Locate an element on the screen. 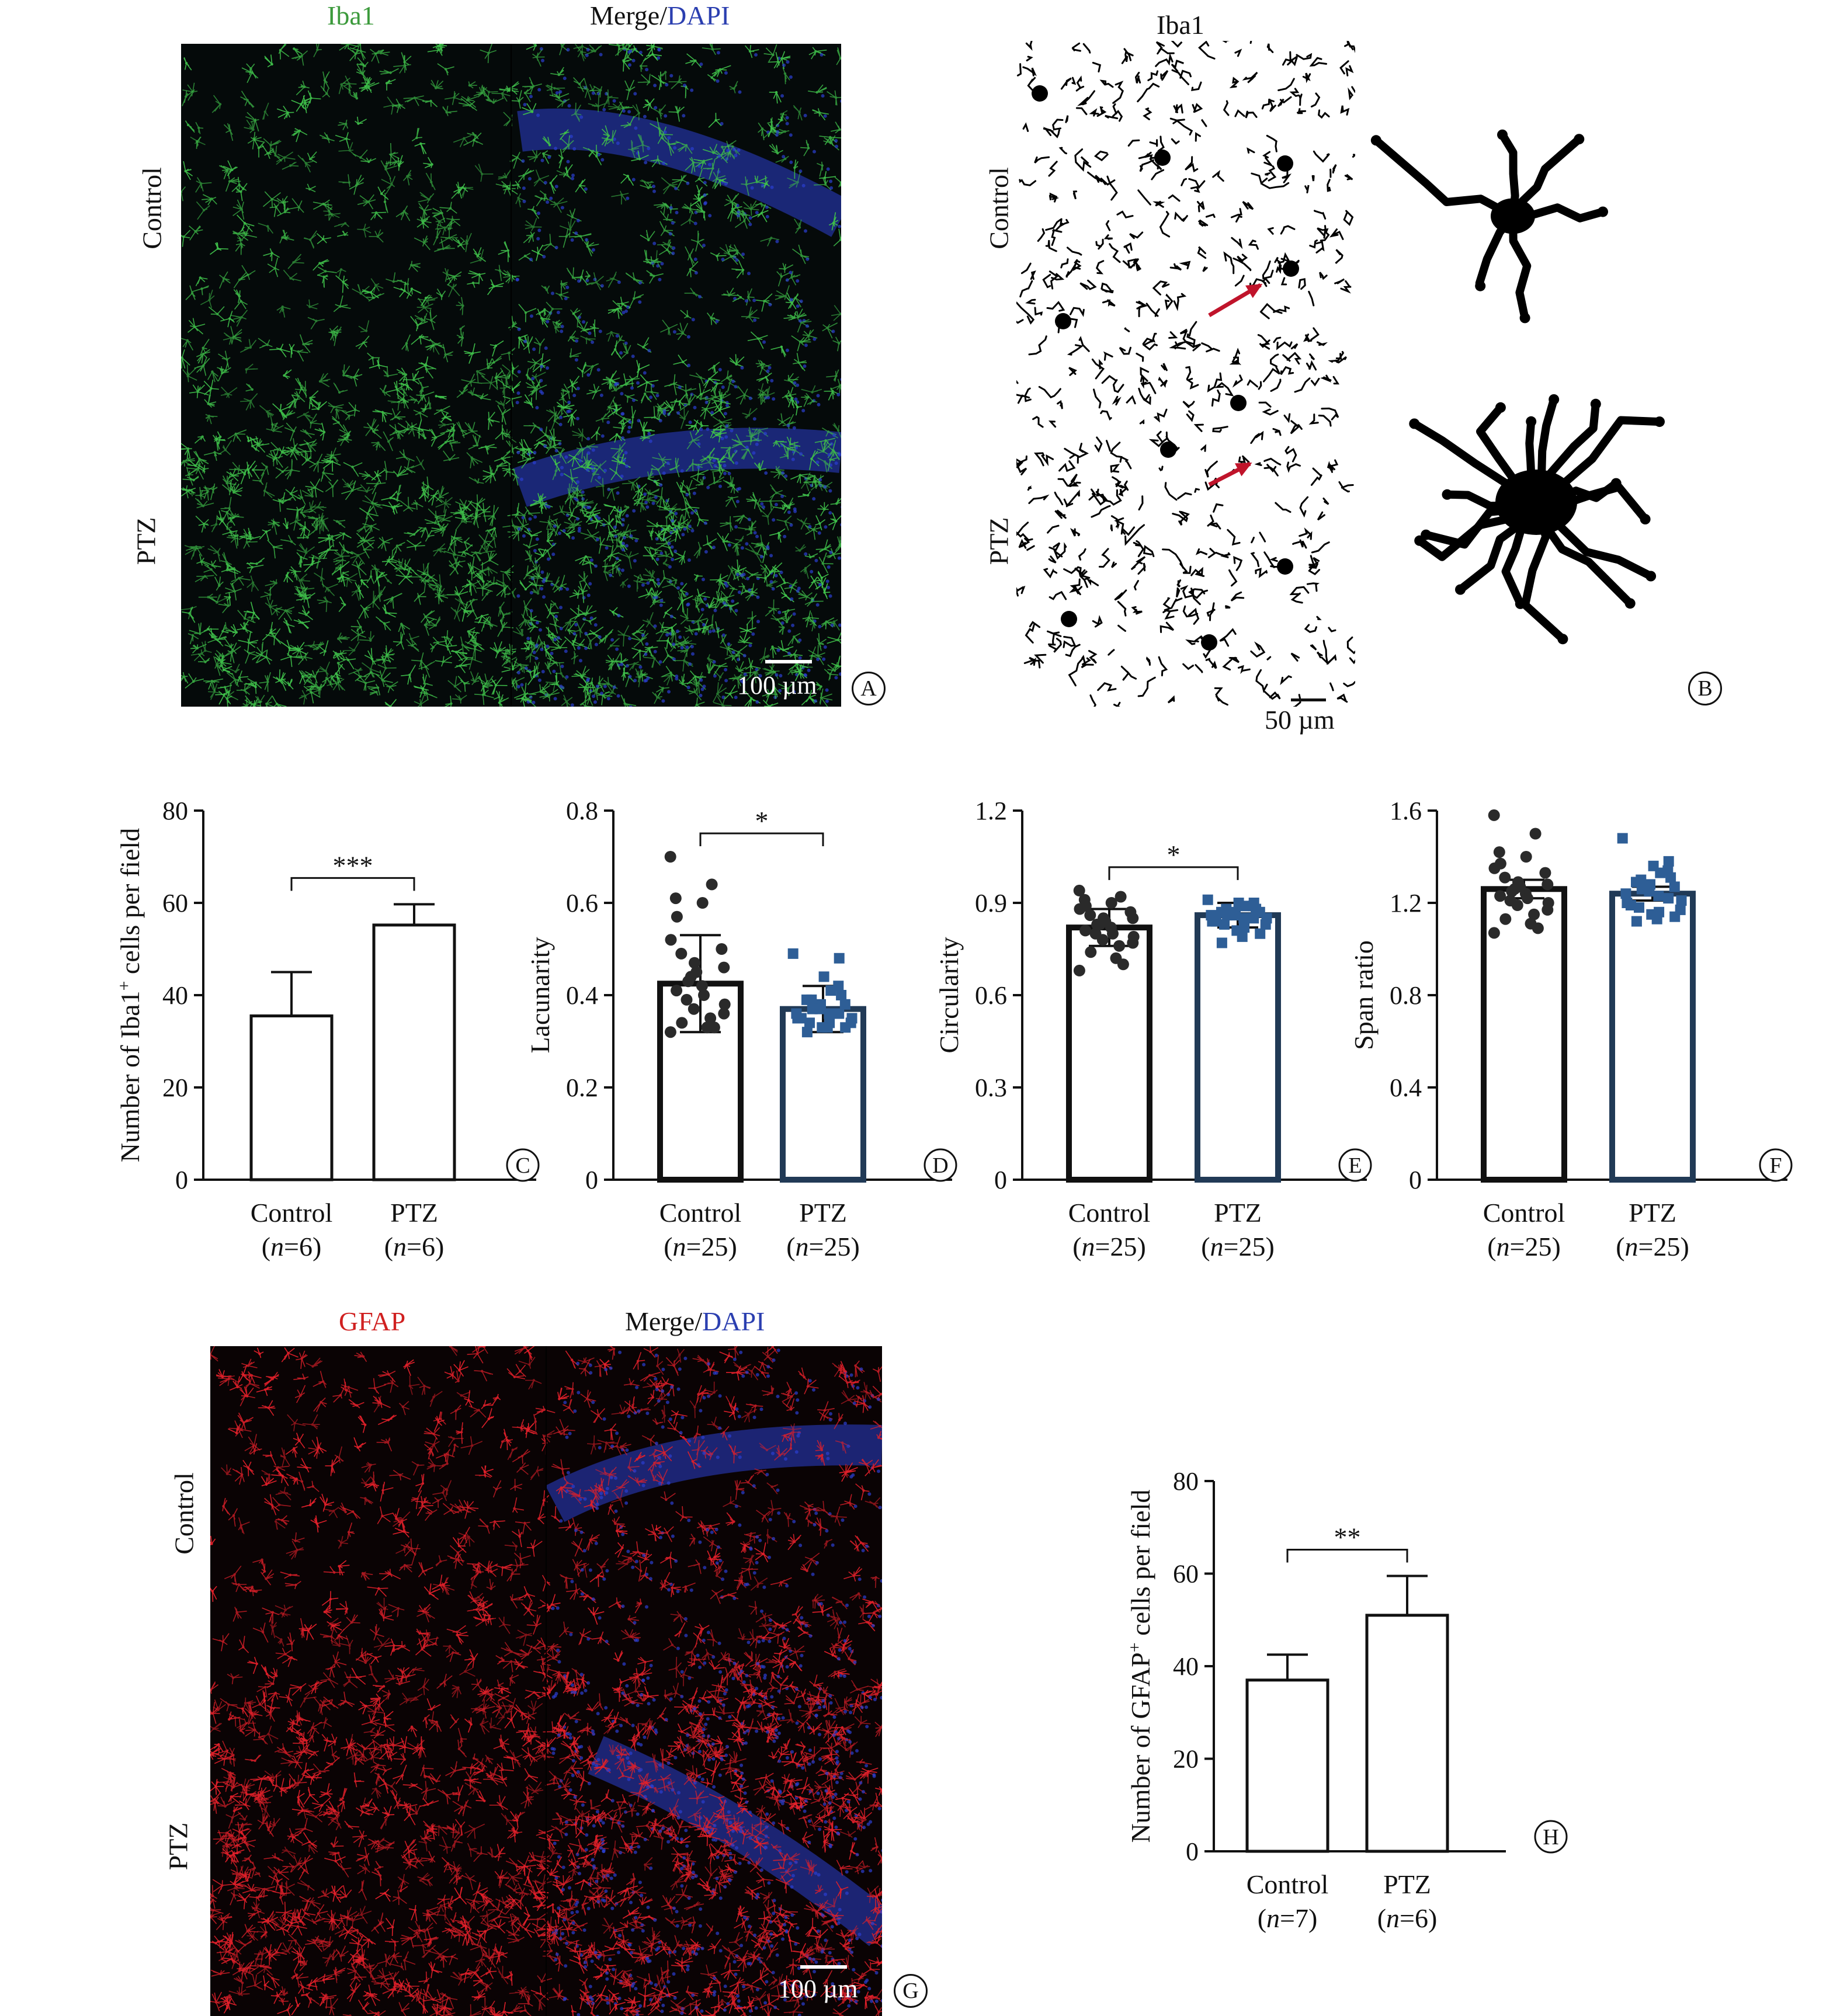 This screenshot has width=1840, height=2016. panel-g-row2-label: PTZ is located at coordinates (178, 1846).